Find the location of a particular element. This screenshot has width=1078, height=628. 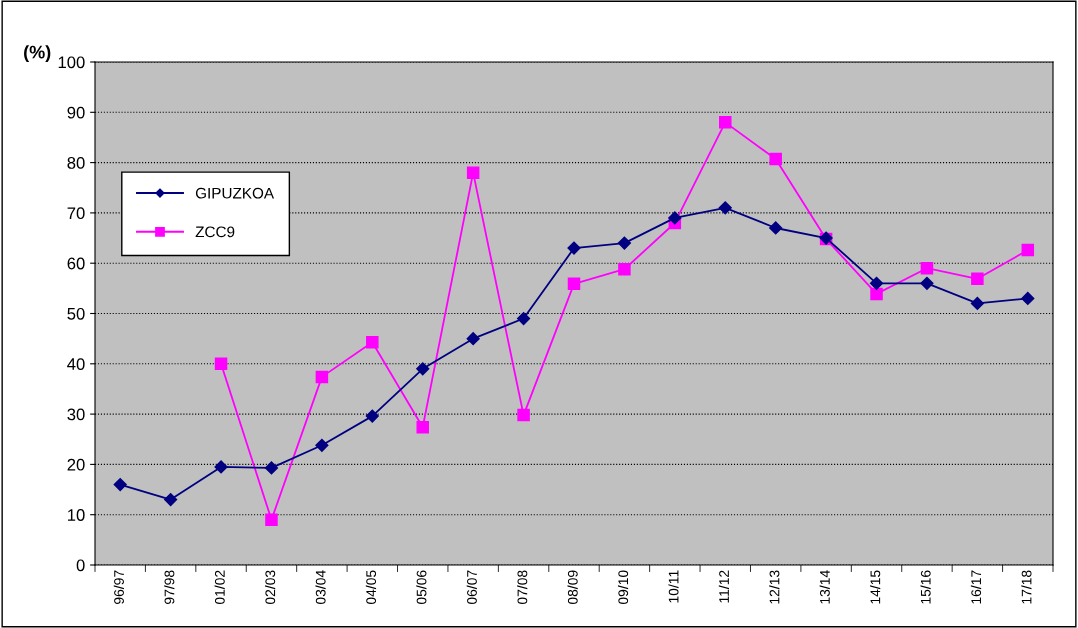

x-tick-label: 14/15 is located at coordinates (875, 587).